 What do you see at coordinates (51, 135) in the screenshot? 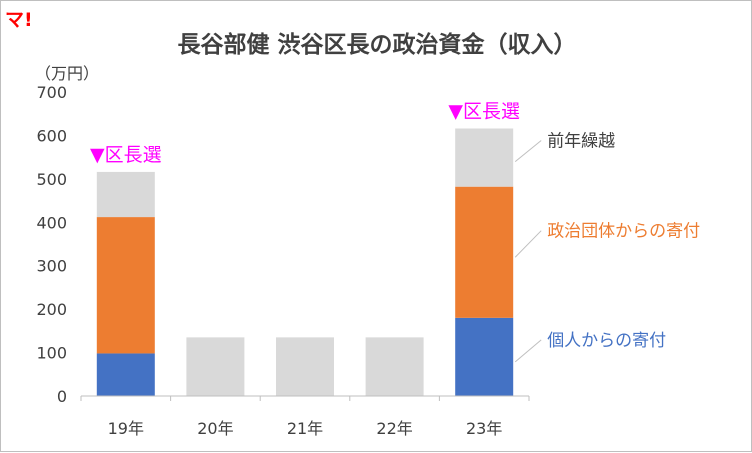
I see `y-tick-label: 600` at bounding box center [51, 135].